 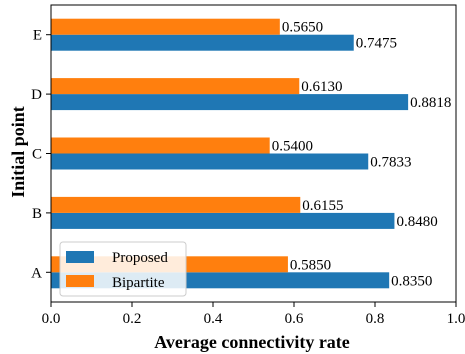 I want to click on legend-swatch-bipartite, so click(x=80, y=281).